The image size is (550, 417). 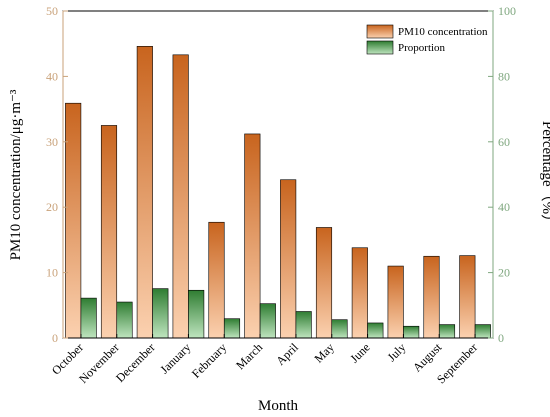 What do you see at coordinates (359, 293) in the screenshot?
I see `bar-pm10-june` at bounding box center [359, 293].